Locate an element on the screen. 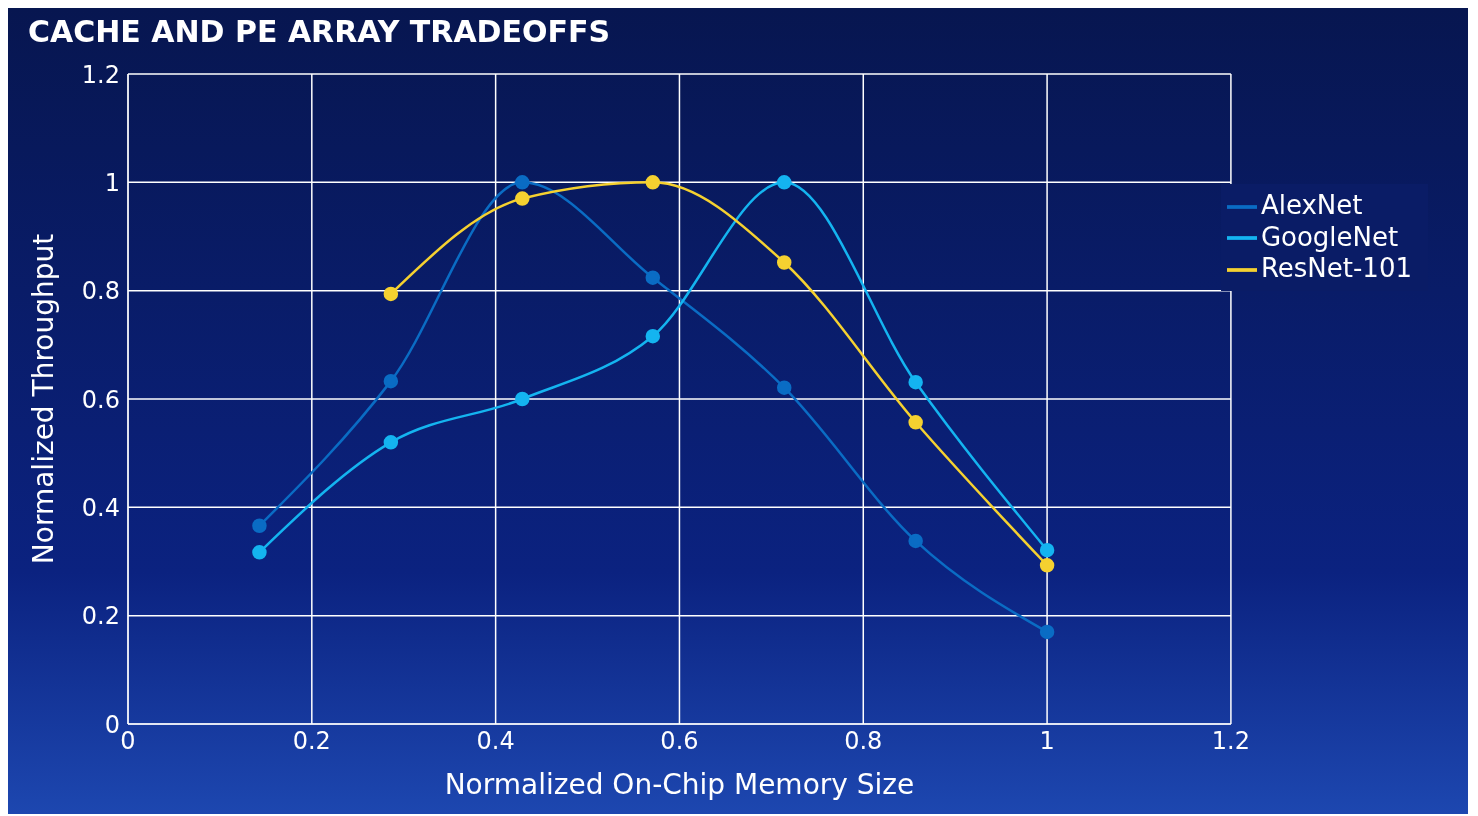  y-axis-title: Normalized Throughput is located at coordinates (43, 399).